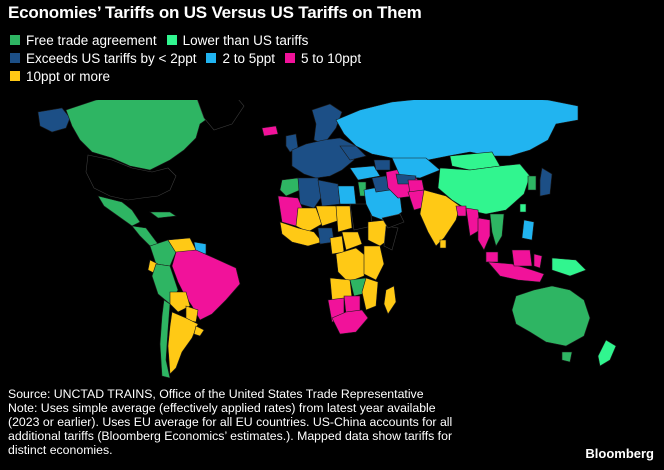 Image resolution: width=664 pixels, height=470 pixels. What do you see at coordinates (245, 40) in the screenshot?
I see `legend-label: Lower than US tariffs` at bounding box center [245, 40].